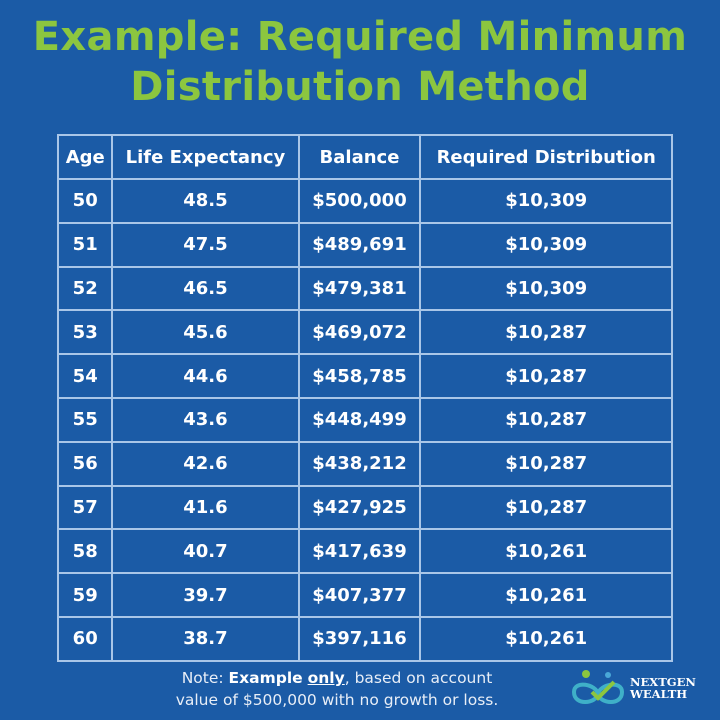 The height and width of the screenshot is (720, 720). I want to click on note-prefix: Note:, so click(205, 678).